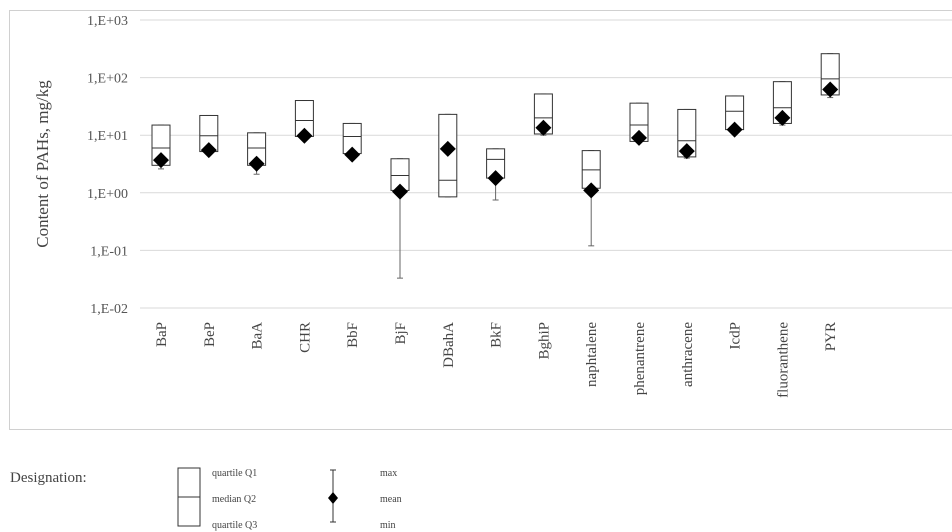 Image resolution: width=952 pixels, height=532 pixels. What do you see at coordinates (42, 164) in the screenshot?
I see `y-axis-title: Content of PAHs, mg/kg` at bounding box center [42, 164].